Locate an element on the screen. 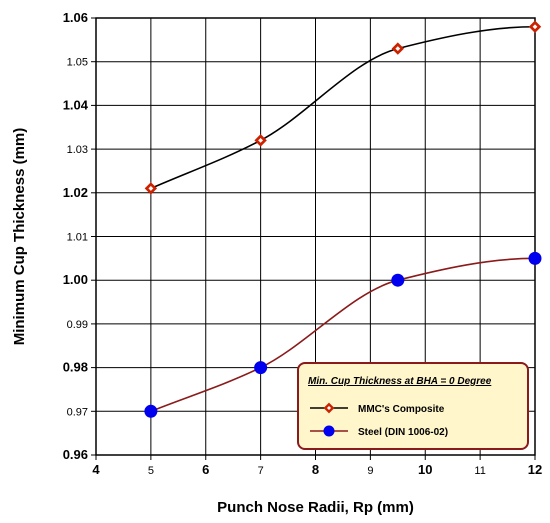  x-tick-label: 6 is located at coordinates (205, 469).